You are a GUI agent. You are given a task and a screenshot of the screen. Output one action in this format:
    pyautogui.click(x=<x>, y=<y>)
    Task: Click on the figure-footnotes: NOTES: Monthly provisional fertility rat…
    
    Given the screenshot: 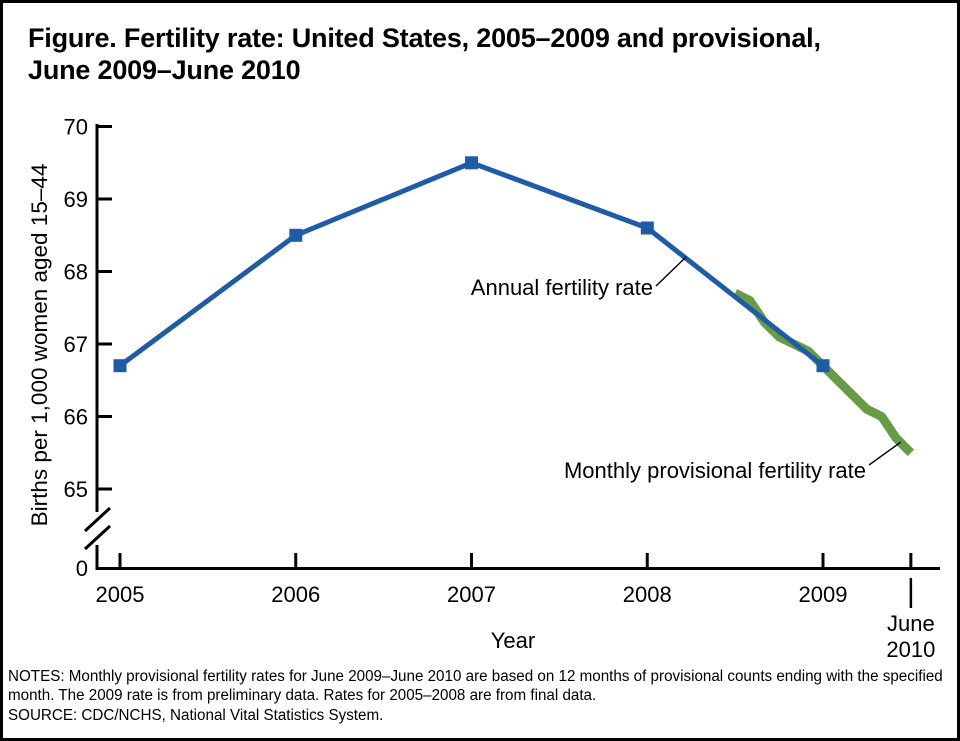 What is the action you would take?
    pyautogui.click(x=478, y=696)
    